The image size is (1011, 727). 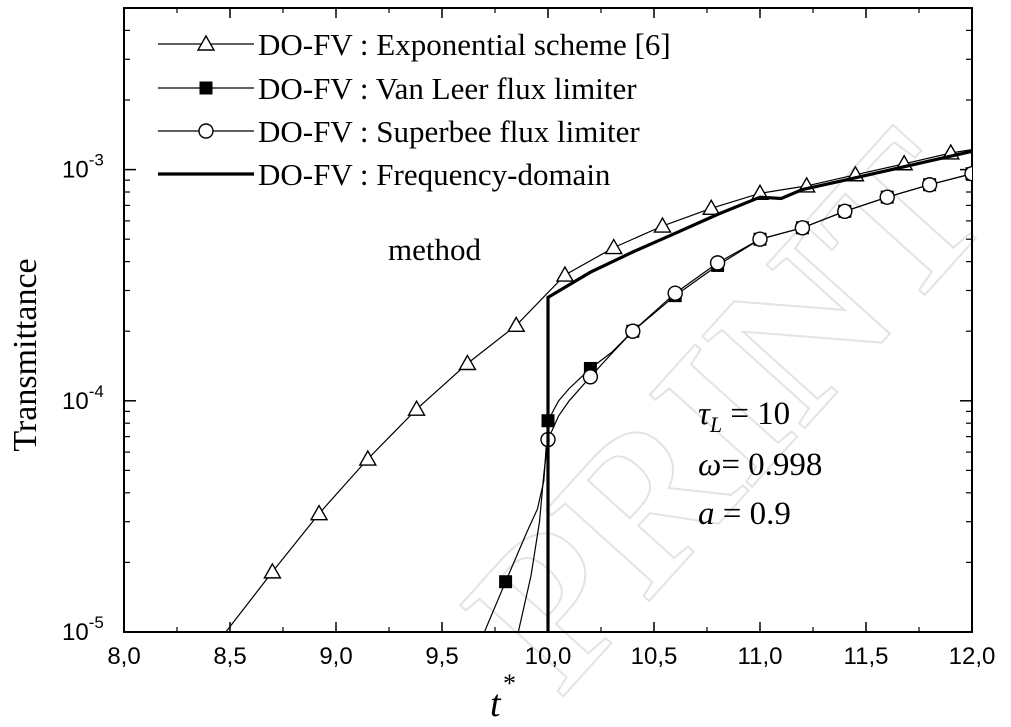 What do you see at coordinates (96, 160) in the screenshot?
I see `y-tick-exponent: -3` at bounding box center [96, 160].